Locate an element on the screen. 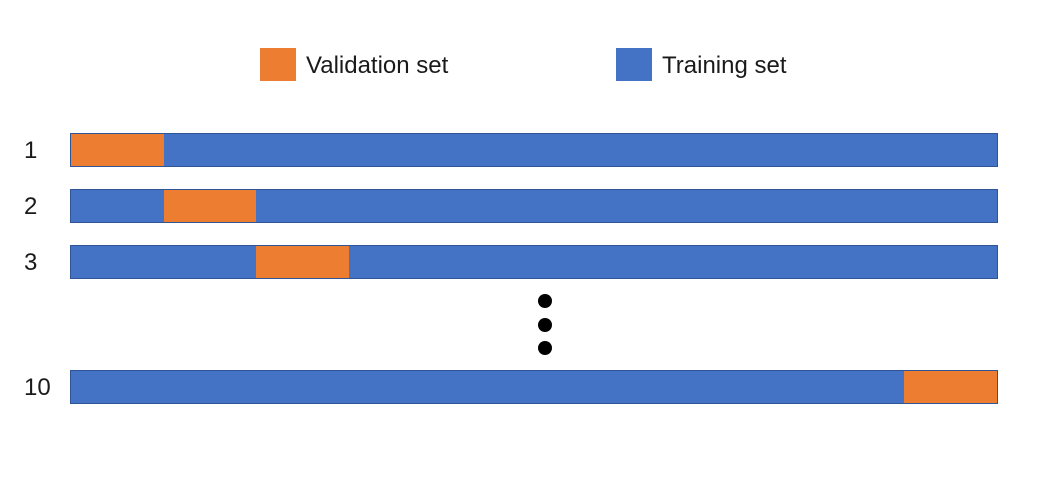  fold-label-1: 1 is located at coordinates (31, 150).